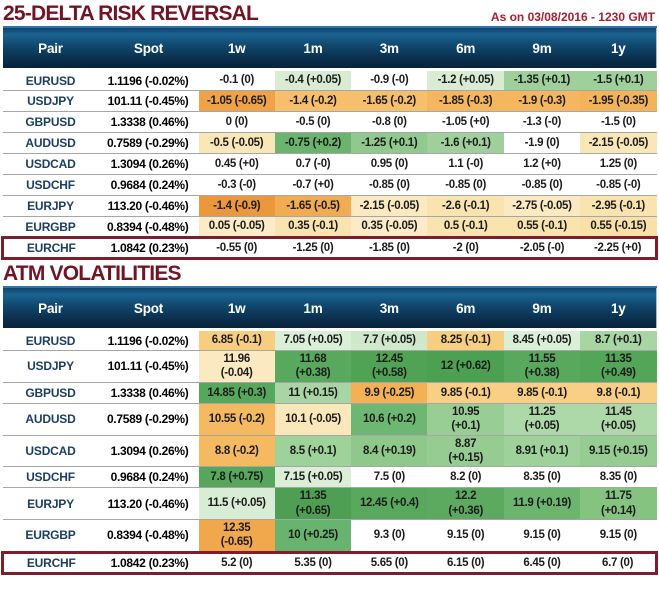 The height and width of the screenshot is (596, 659). I want to click on pair-cell: EURCHF, so click(50, 248).